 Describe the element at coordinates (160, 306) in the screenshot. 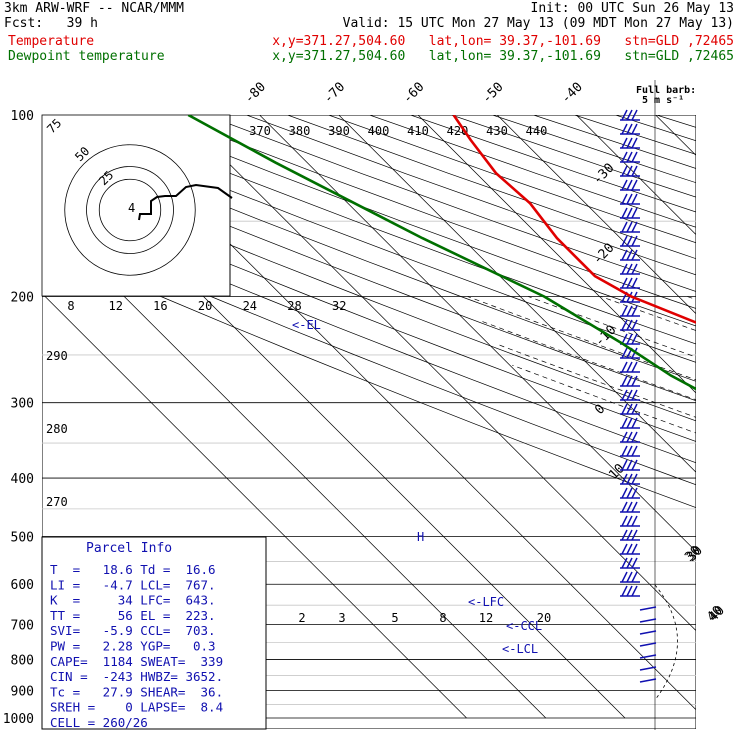

I see `speed-label: 16` at that location.